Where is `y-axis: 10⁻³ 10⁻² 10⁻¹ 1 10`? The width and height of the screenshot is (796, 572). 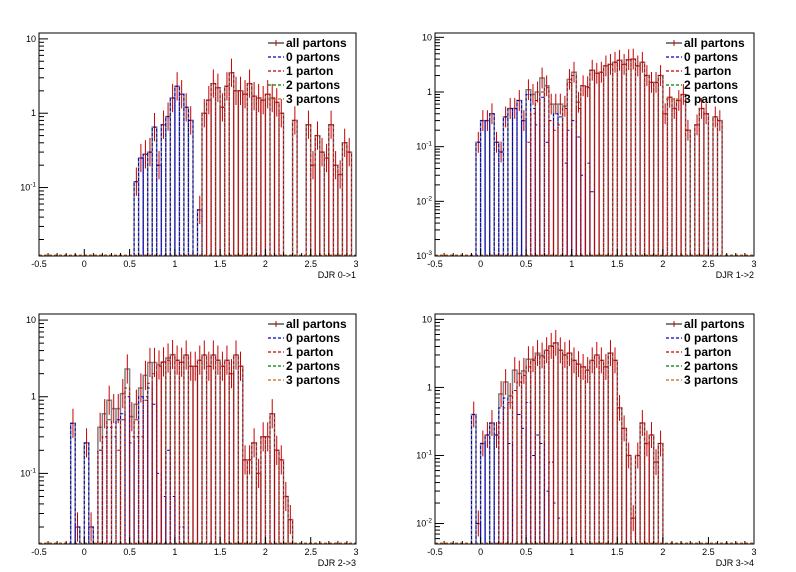
y-axis: 10⁻³ 10⁻² 10⁻¹ 1 10 is located at coordinates (430, 146).